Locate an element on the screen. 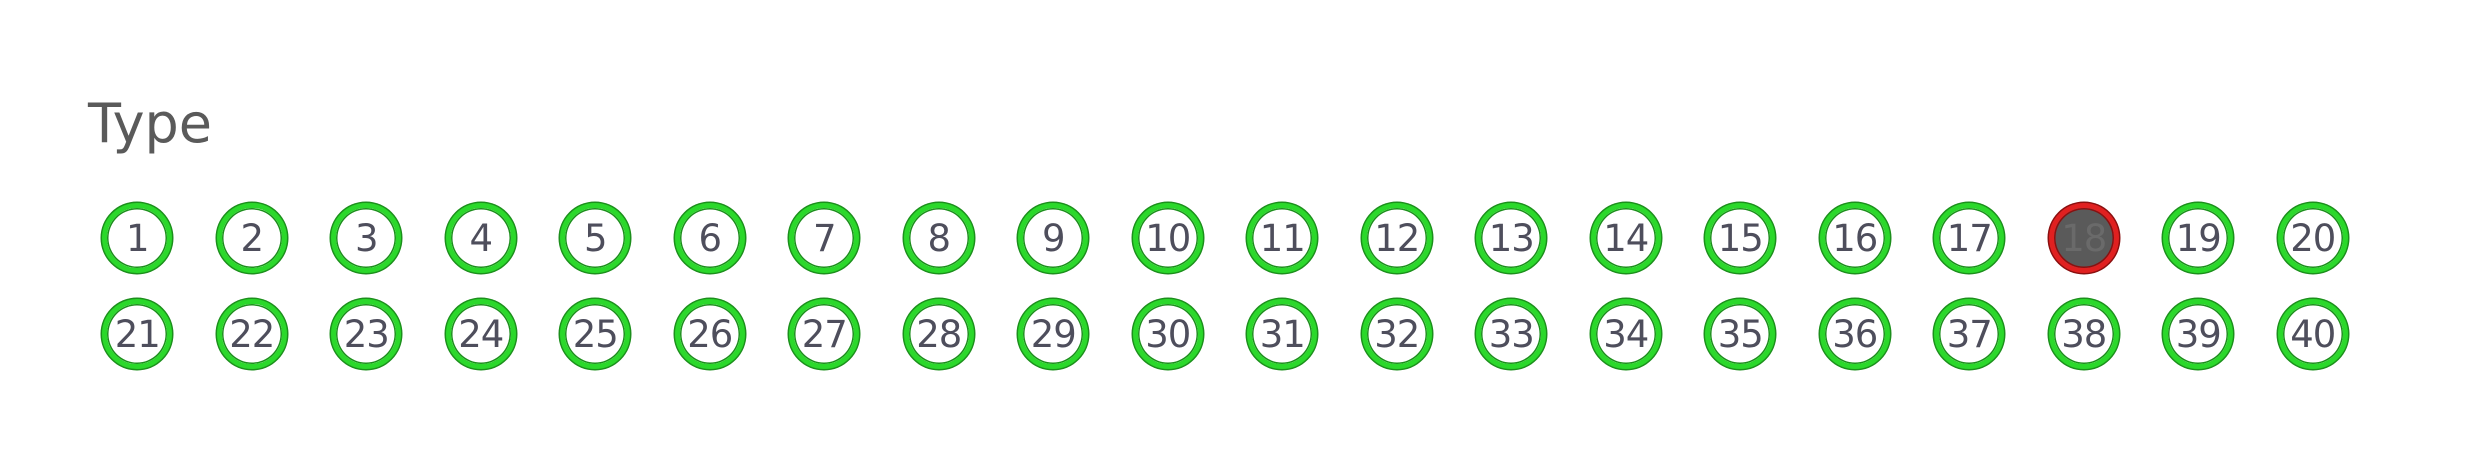  type-option-cell: 2 is located at coordinates (252, 238).